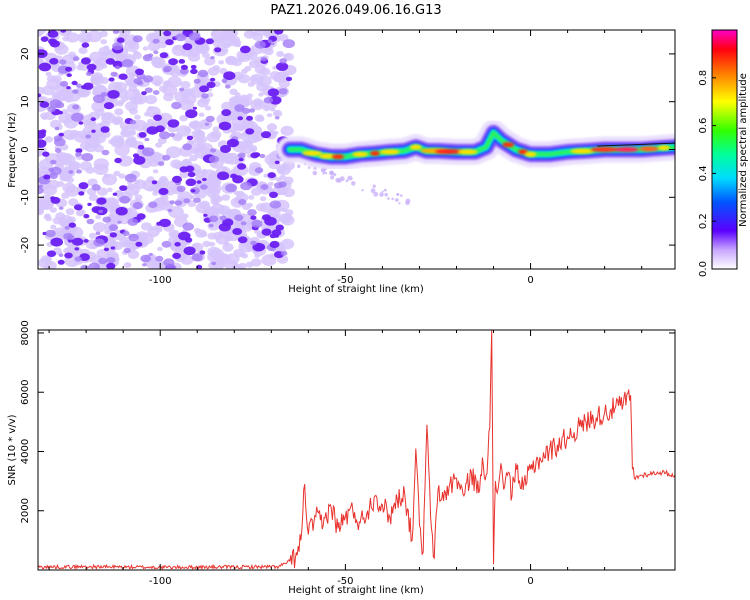 This screenshot has width=750, height=600. Describe the element at coordinates (355, 10) in the screenshot. I see `figure-title: PAZ1.2026.049.06.16.G13` at that location.